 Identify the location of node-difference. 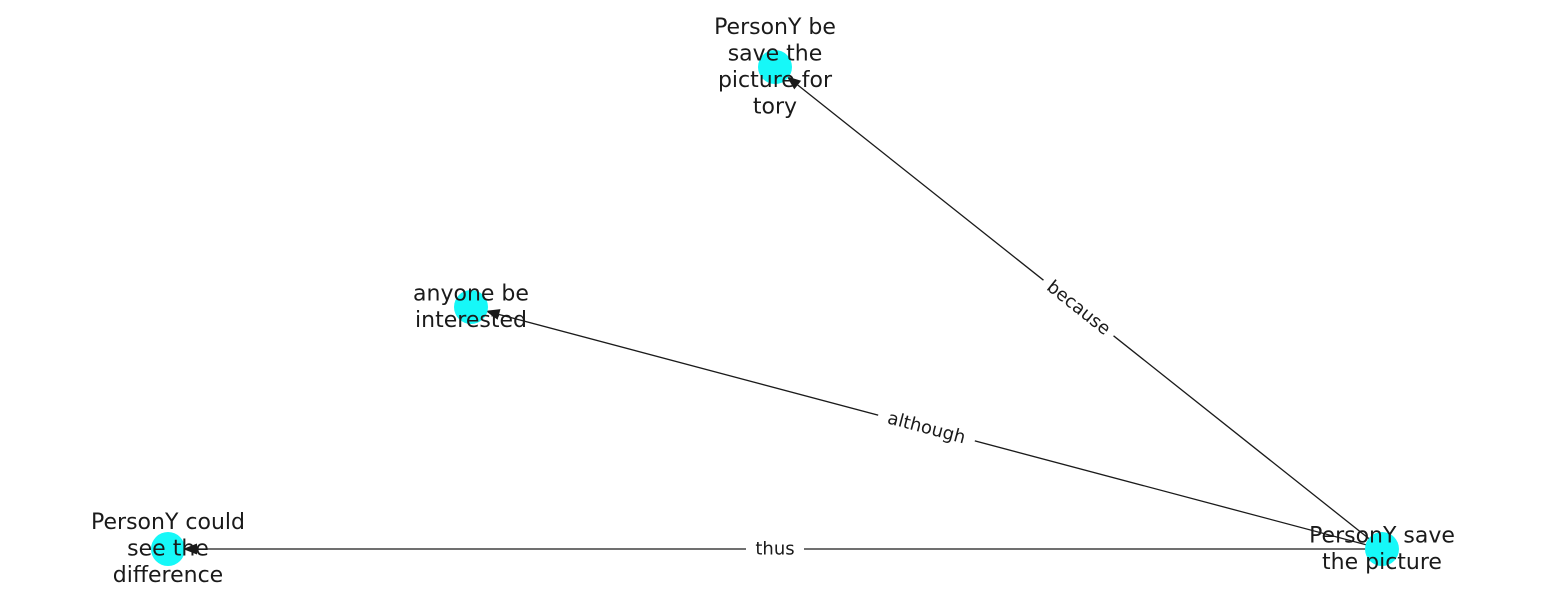
(168, 549).